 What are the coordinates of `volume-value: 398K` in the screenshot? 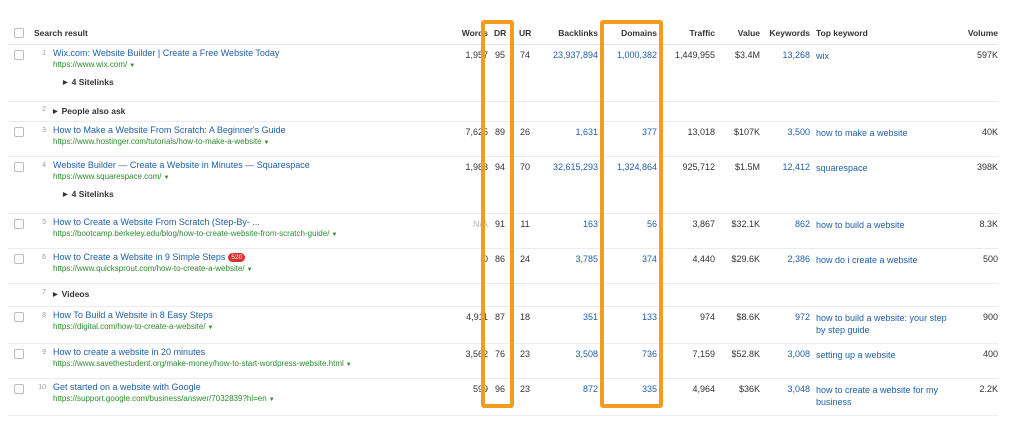 It's located at (987, 167).